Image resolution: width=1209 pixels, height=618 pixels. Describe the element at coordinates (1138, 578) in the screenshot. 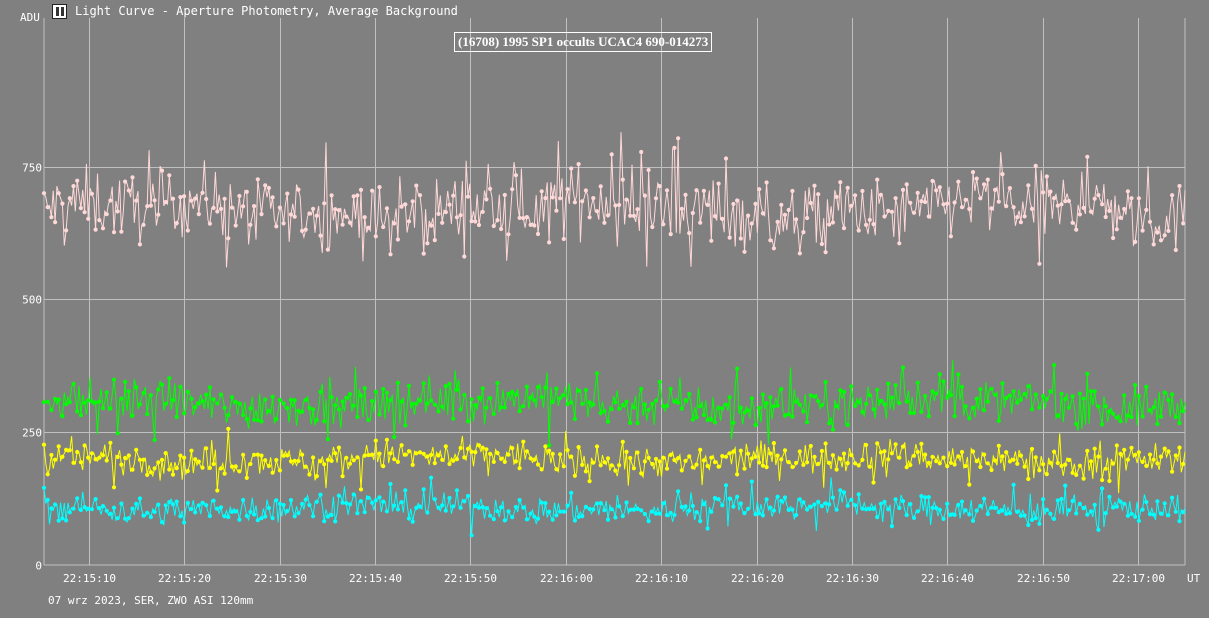

I see `x-tick-label: 22:17:00` at that location.